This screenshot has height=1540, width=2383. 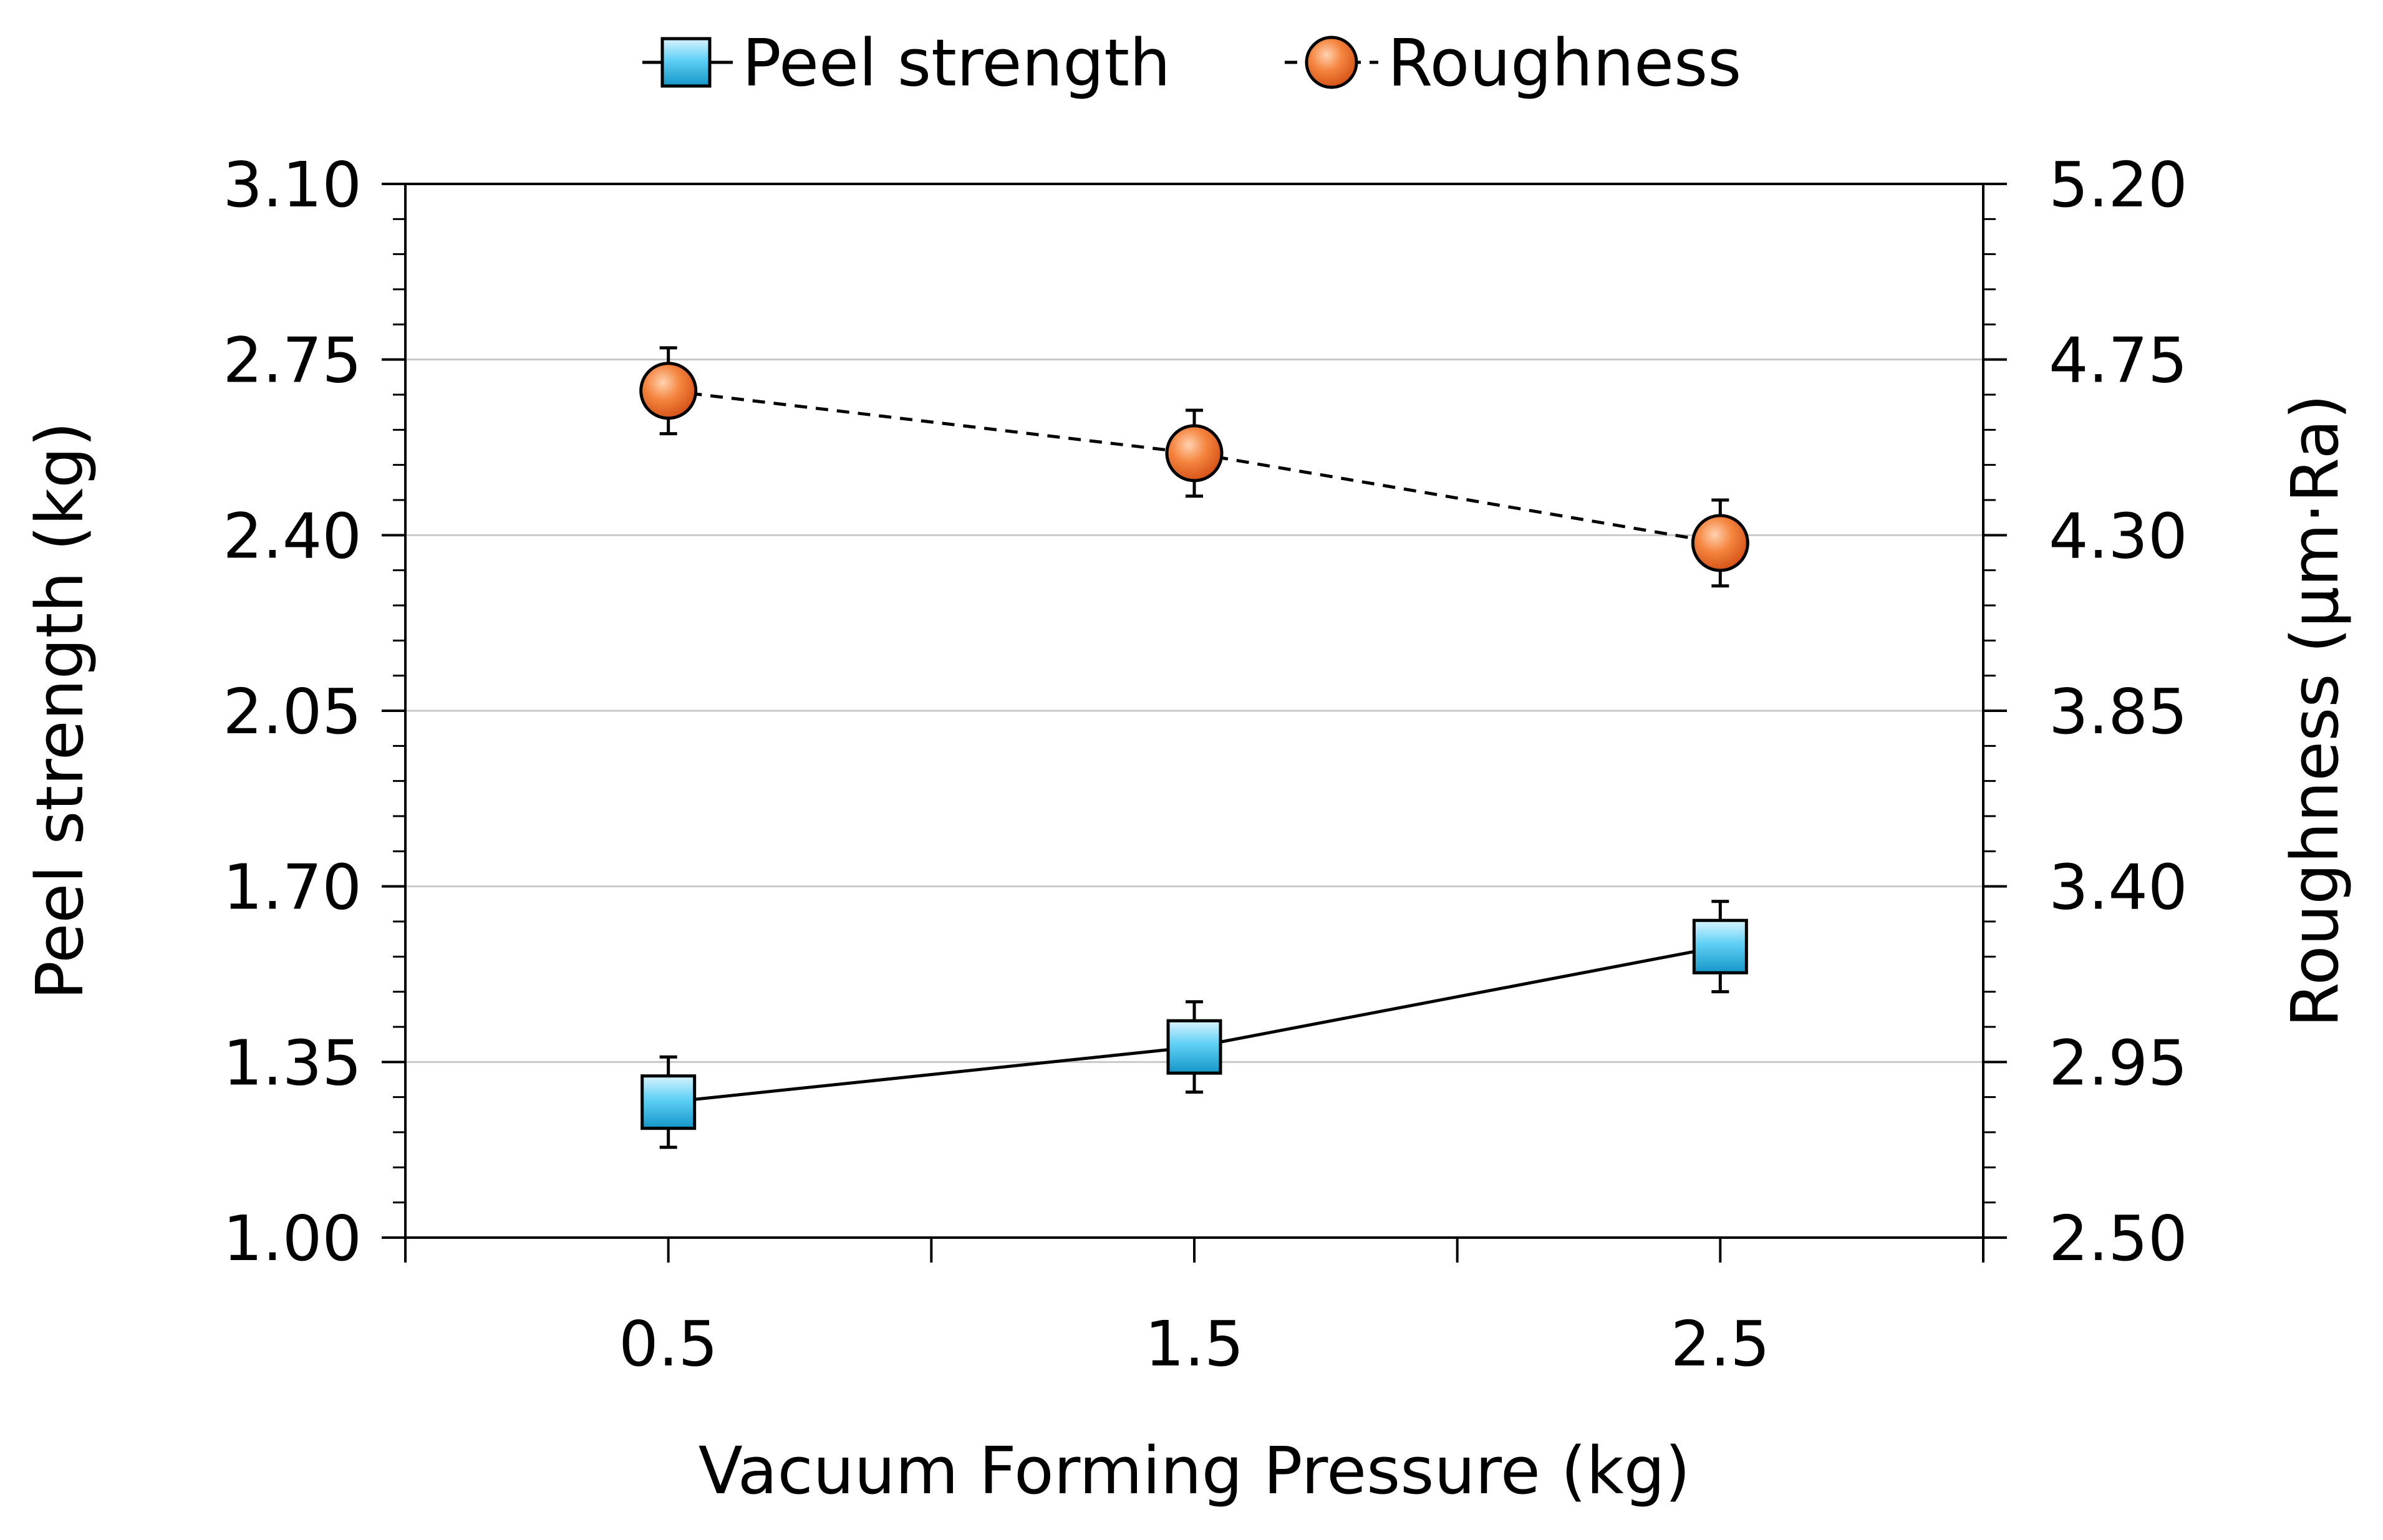 I want to click on y-right-tick-label: 5.20, so click(x=2118, y=184).